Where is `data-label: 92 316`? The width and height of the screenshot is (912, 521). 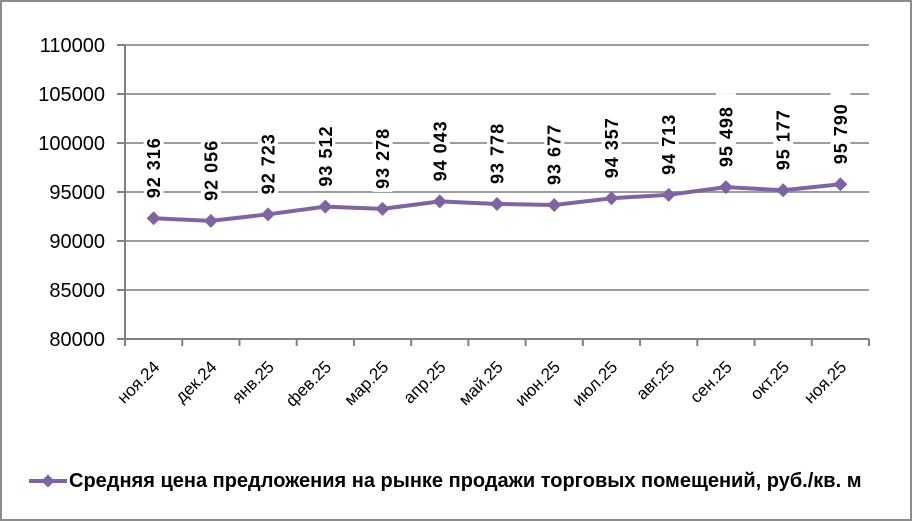 data-label: 92 316 is located at coordinates (153, 163).